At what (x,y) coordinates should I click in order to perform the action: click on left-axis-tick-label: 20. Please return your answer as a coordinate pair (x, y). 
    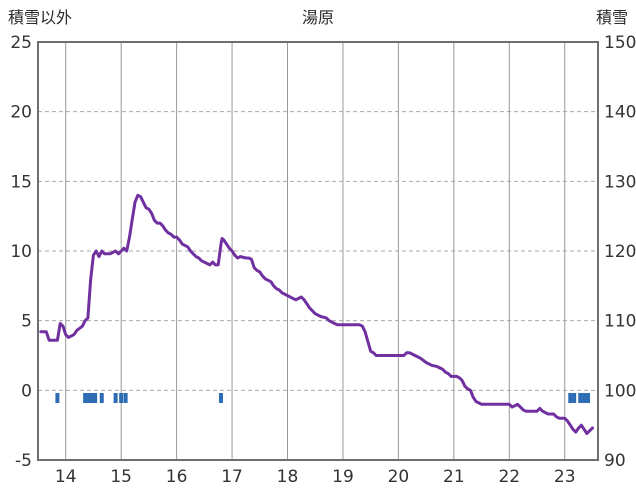
    Looking at the image, I should click on (21, 113).